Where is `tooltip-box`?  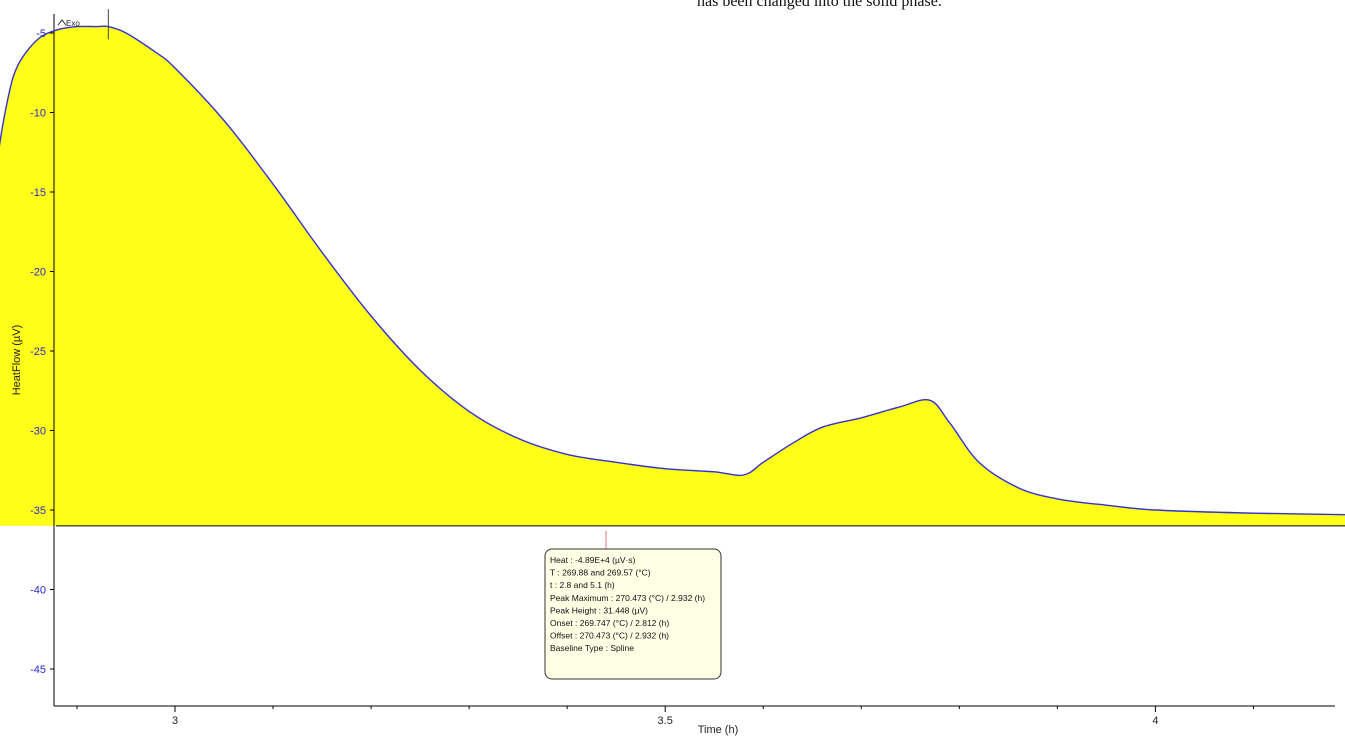
tooltip-box is located at coordinates (633, 614).